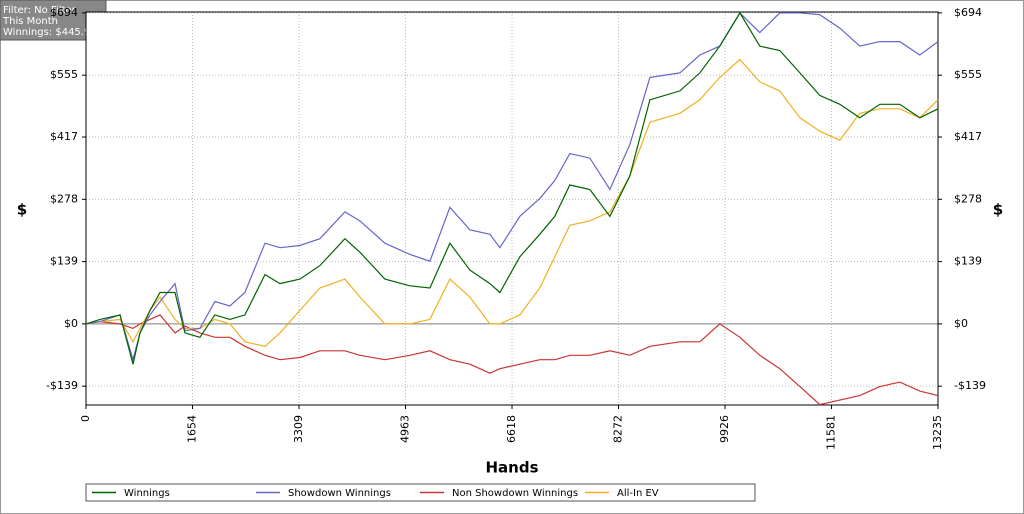 The height and width of the screenshot is (514, 1024). Describe the element at coordinates (618, 429) in the screenshot. I see `x-tick-label: 8272` at that location.